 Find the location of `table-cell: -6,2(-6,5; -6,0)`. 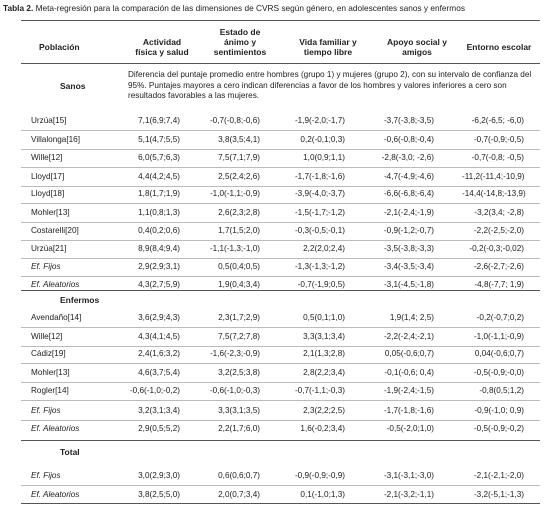

table-cell: -6,2(-6,5; -6,0) is located at coordinates (497, 120).